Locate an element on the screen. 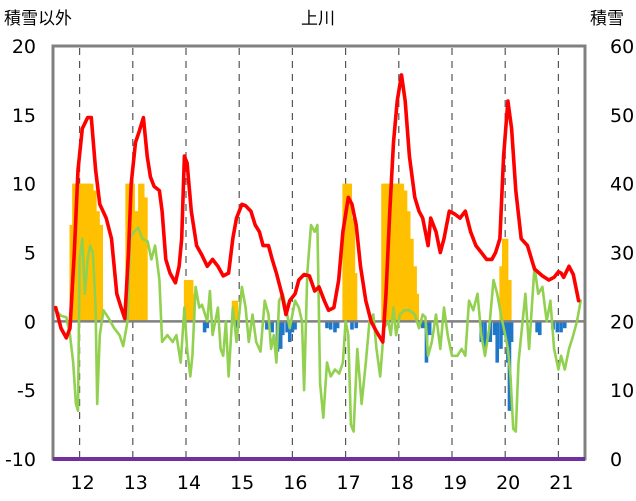 The width and height of the screenshot is (636, 501). right-tick-label: 50 is located at coordinates (622, 116).